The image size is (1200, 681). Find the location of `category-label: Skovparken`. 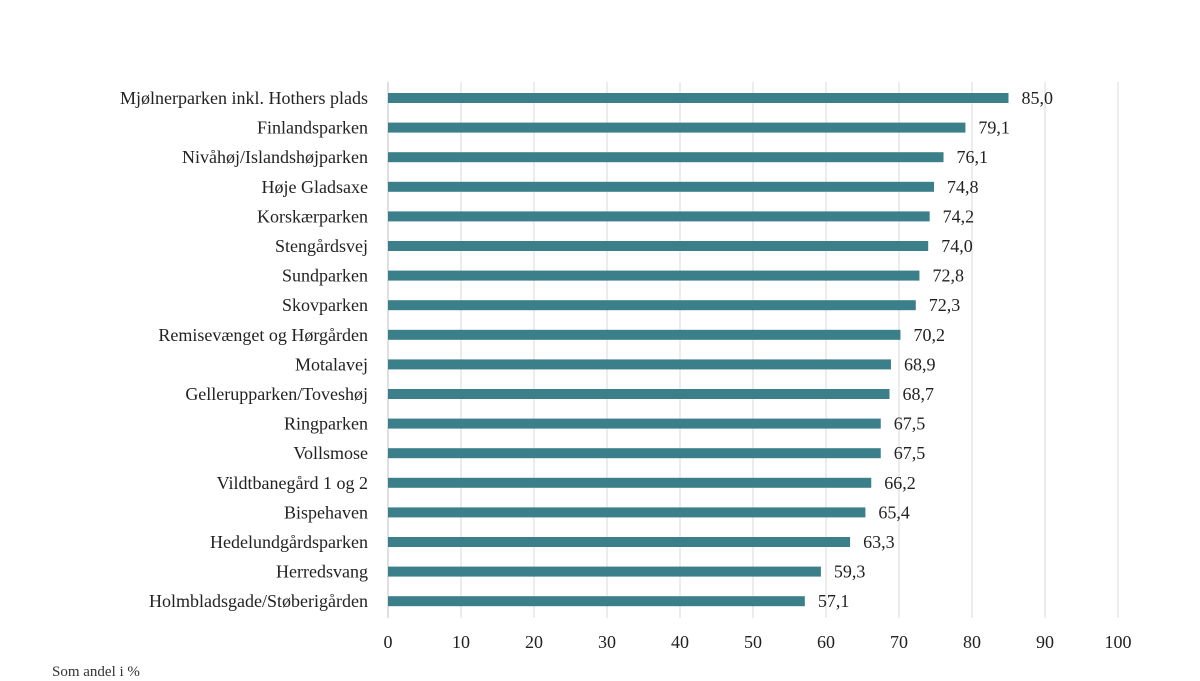

category-label: Skovparken is located at coordinates (325, 305).